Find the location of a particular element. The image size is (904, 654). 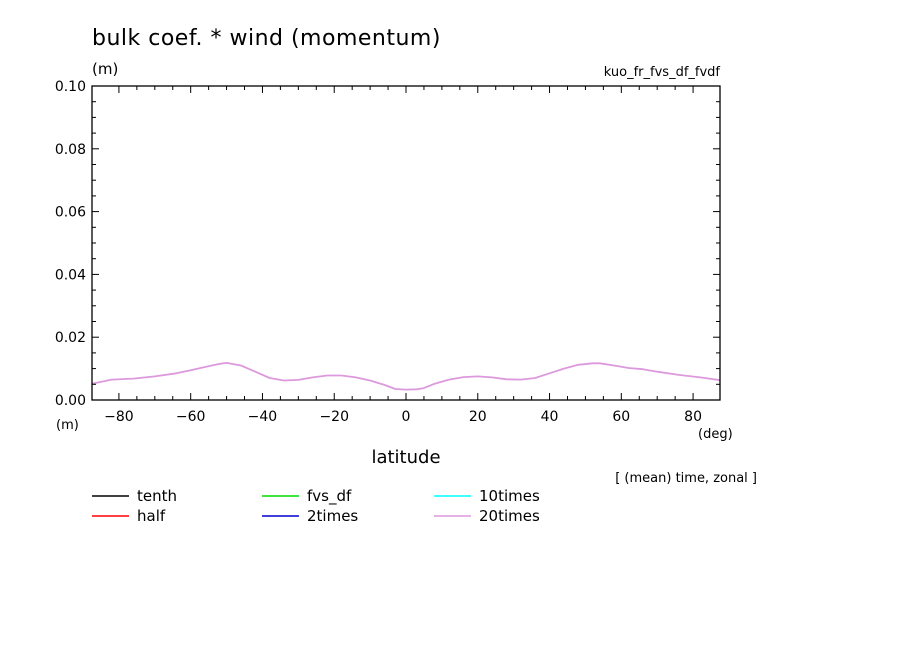

x-tick-label: 0 is located at coordinates (406, 417).